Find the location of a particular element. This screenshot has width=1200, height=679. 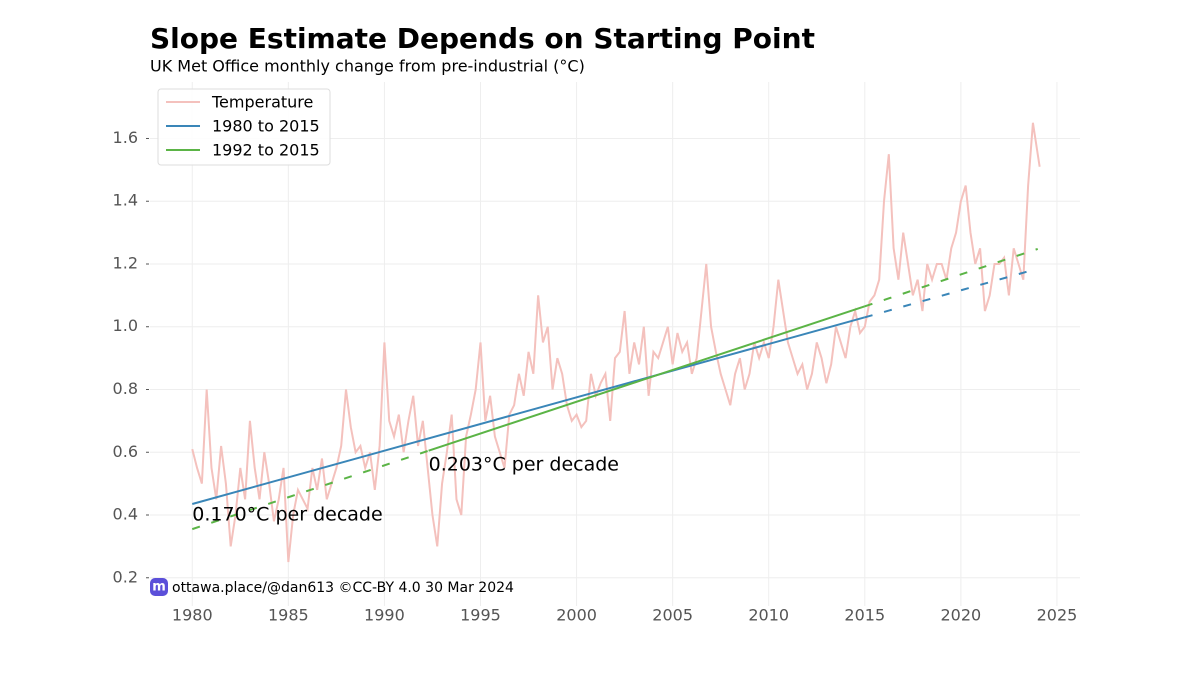

x-tick-label: 1985 is located at coordinates (288, 615).